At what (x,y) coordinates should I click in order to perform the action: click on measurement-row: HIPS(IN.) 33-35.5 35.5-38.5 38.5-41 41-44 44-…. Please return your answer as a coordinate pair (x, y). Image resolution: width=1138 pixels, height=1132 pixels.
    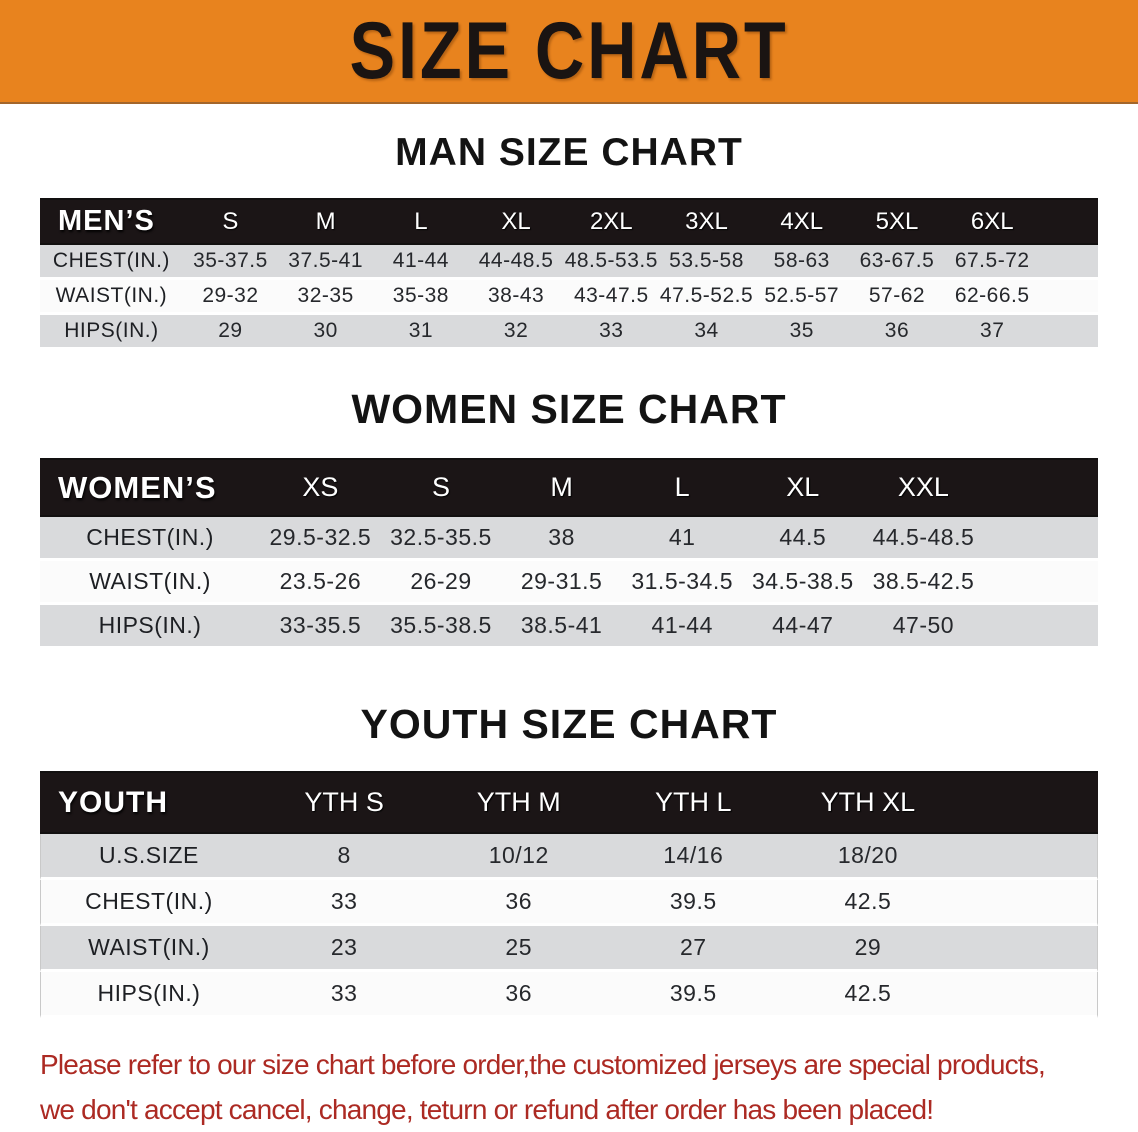
    Looking at the image, I should click on (569, 627).